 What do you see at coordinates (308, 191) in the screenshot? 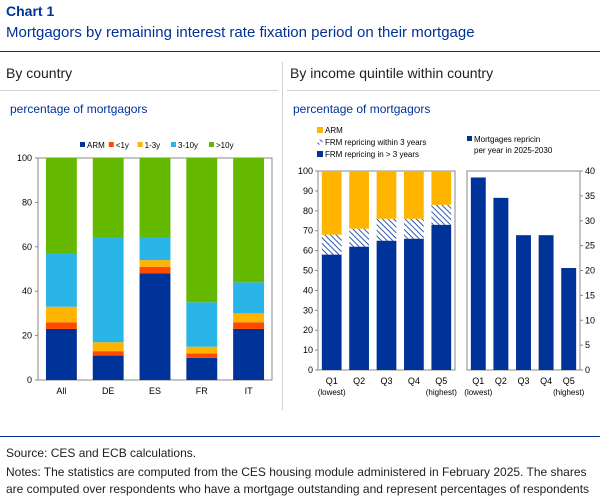
I see `y-tick-label: 90` at bounding box center [308, 191].